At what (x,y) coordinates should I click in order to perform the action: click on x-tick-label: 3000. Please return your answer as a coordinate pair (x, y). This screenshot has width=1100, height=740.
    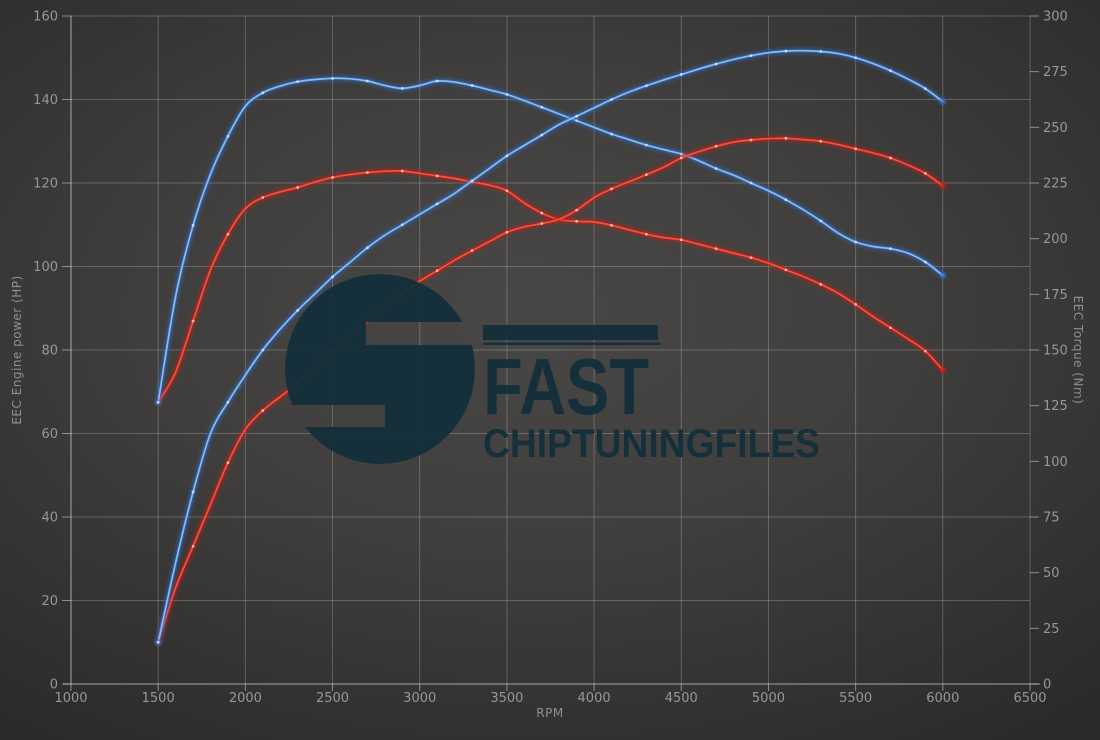
    Looking at the image, I should click on (419, 698).